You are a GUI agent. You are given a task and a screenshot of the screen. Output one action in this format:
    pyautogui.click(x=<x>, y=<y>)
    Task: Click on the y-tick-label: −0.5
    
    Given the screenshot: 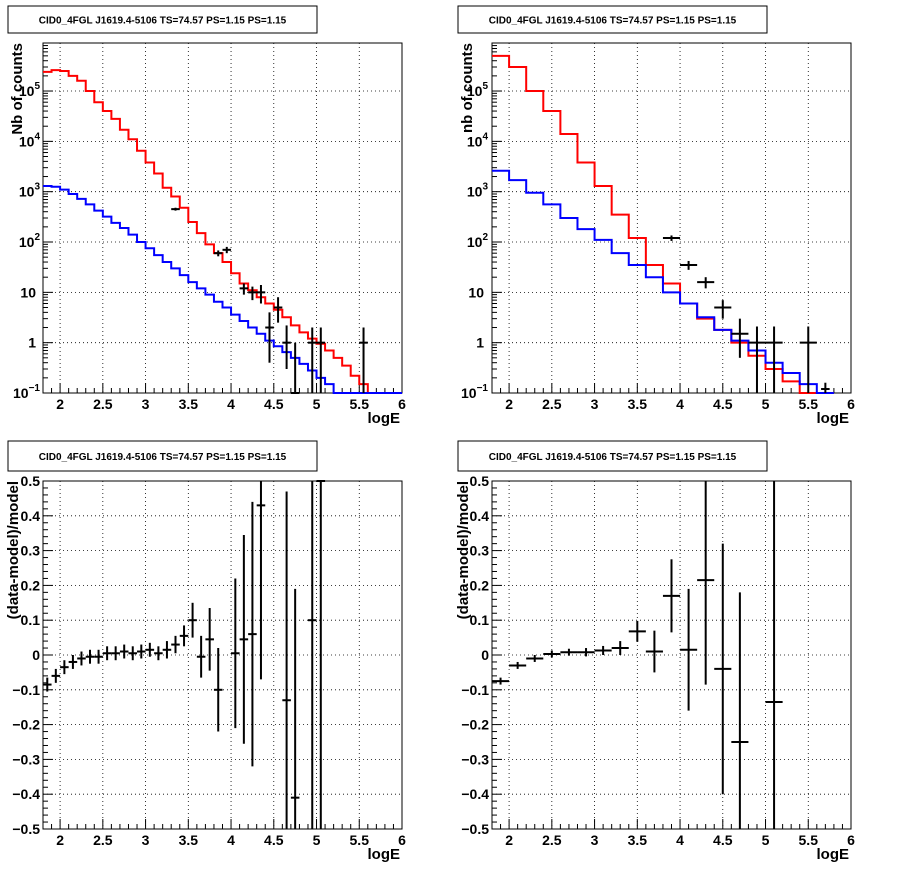 What is the action you would take?
    pyautogui.click(x=26, y=829)
    